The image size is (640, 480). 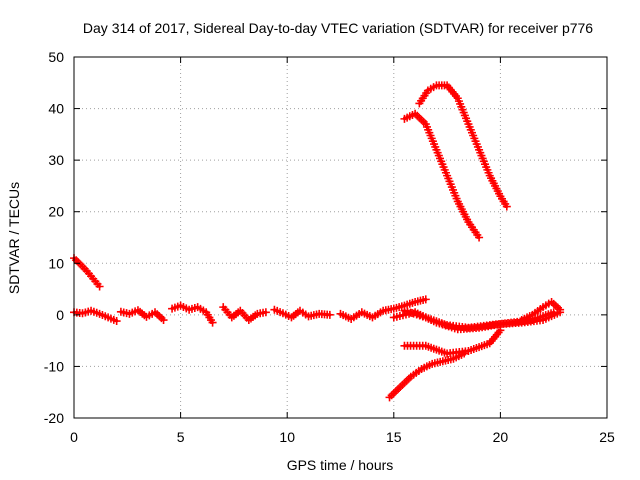 I want to click on series-arc-rise-negative, so click(x=427, y=375).